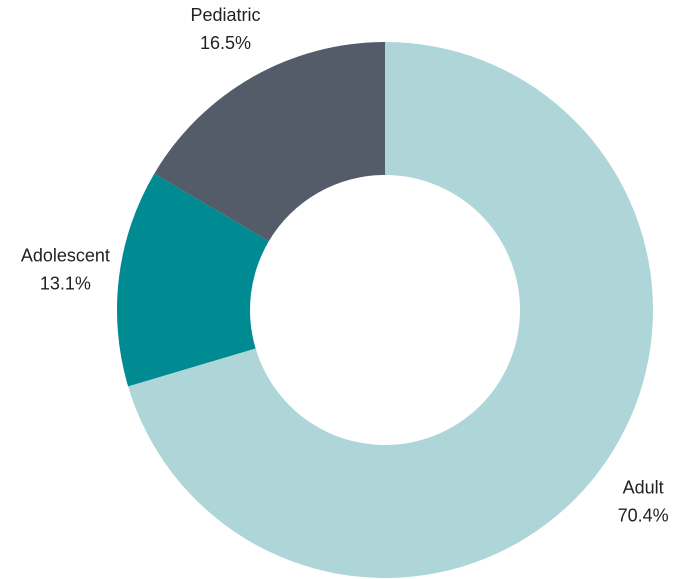 The width and height of the screenshot is (676, 579). What do you see at coordinates (65, 283) in the screenshot?
I see `slice-value-label: 13.1%` at bounding box center [65, 283].